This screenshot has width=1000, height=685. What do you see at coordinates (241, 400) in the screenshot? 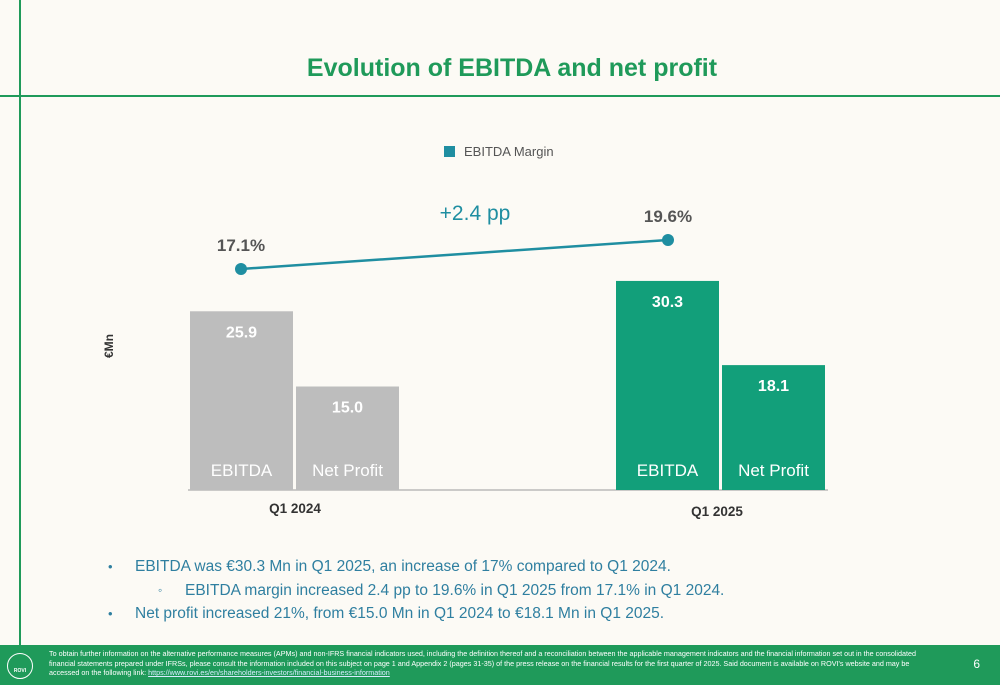
I see `bar-ebitda-q1-2024` at bounding box center [241, 400].